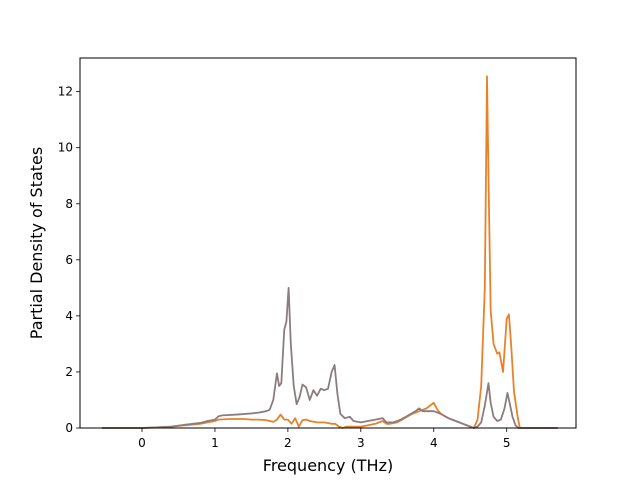 The image size is (640, 480). Describe the element at coordinates (361, 443) in the screenshot. I see `x-tick-label: 3` at that location.